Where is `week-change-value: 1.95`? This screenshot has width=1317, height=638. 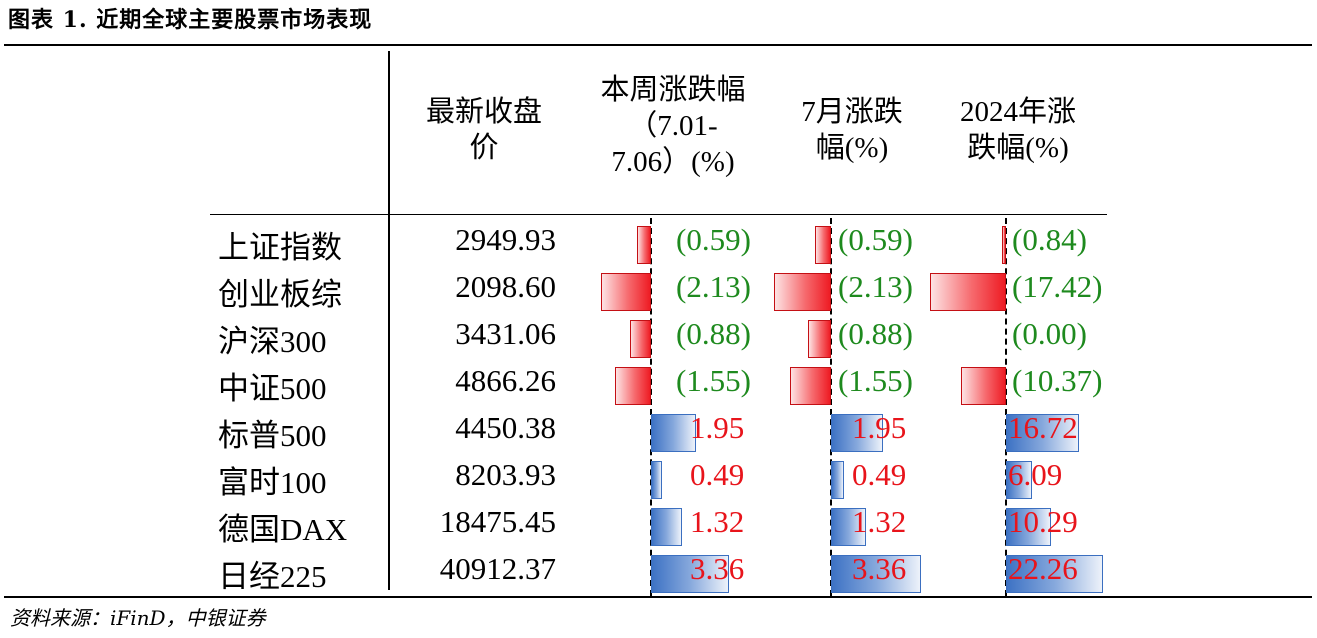
week-change-value: 1.95 is located at coordinates (717, 427).